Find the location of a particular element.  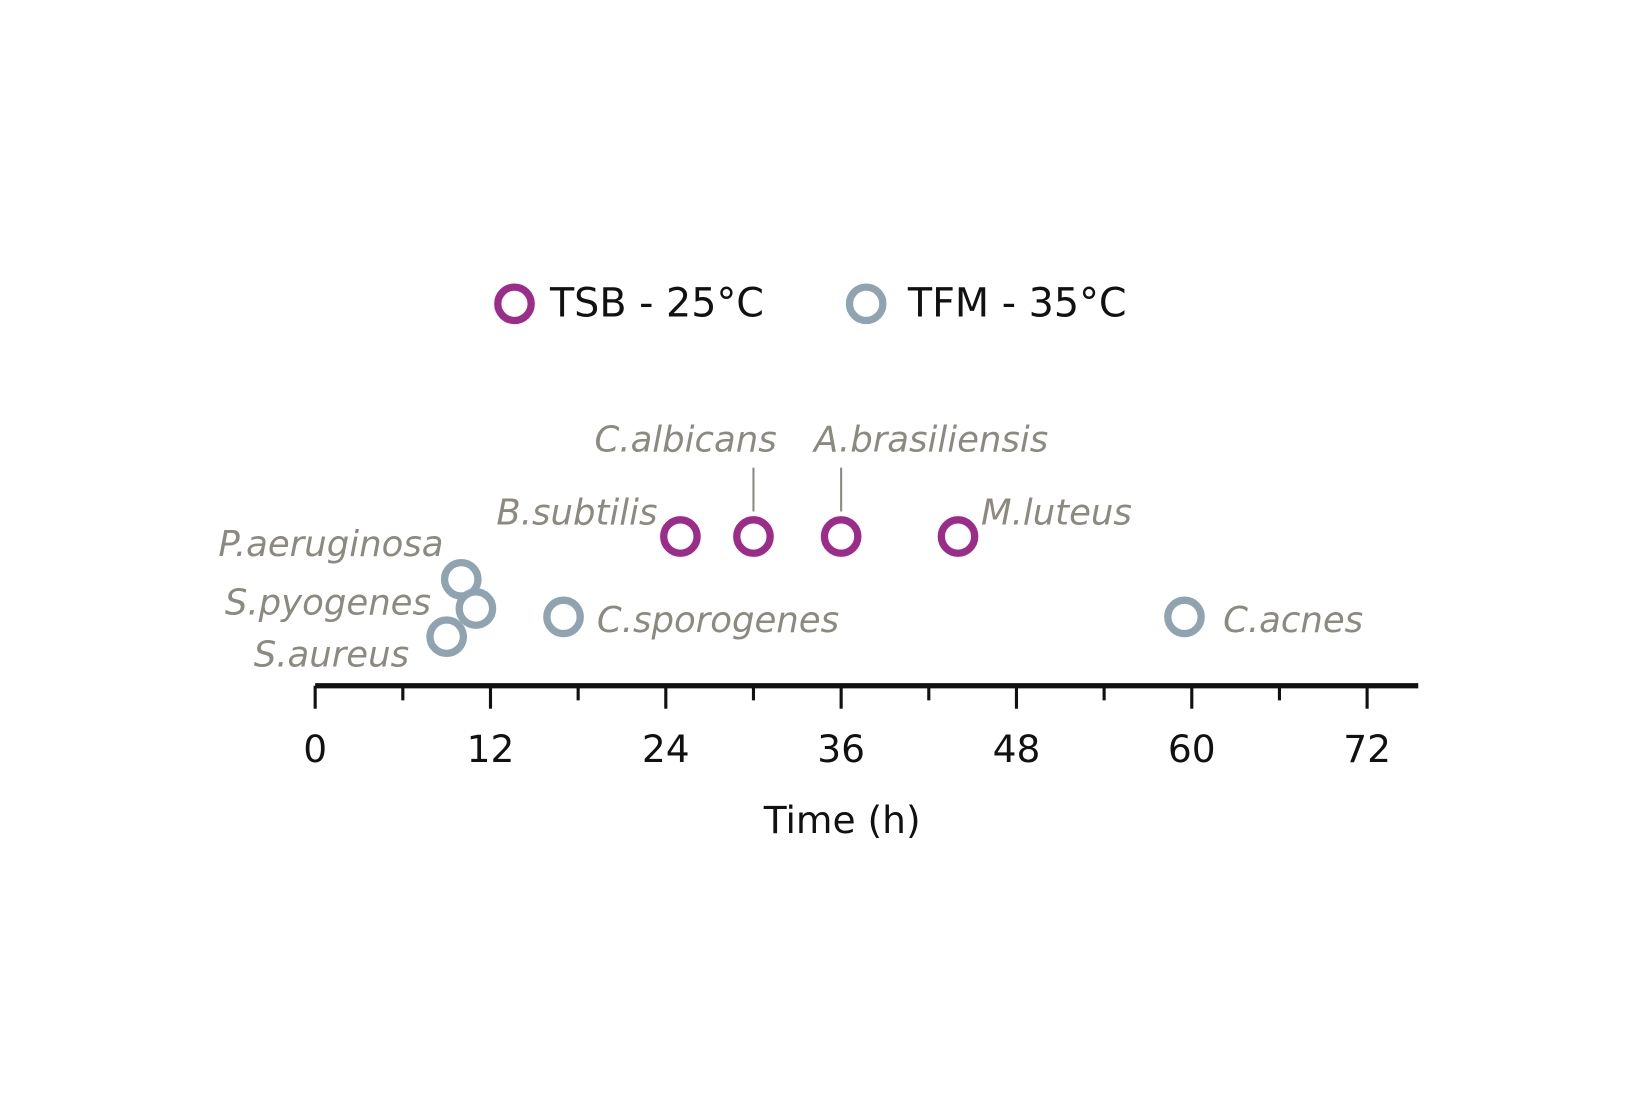

x-tick-label: 60 is located at coordinates (1192, 749).